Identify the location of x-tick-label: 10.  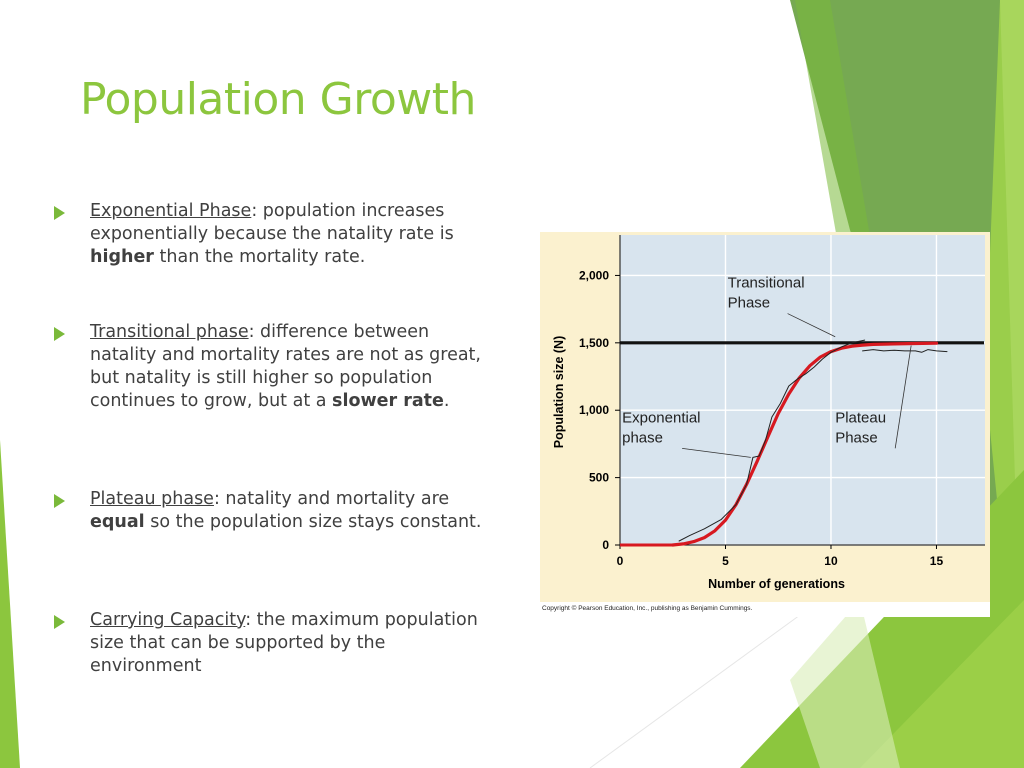
(831, 561).